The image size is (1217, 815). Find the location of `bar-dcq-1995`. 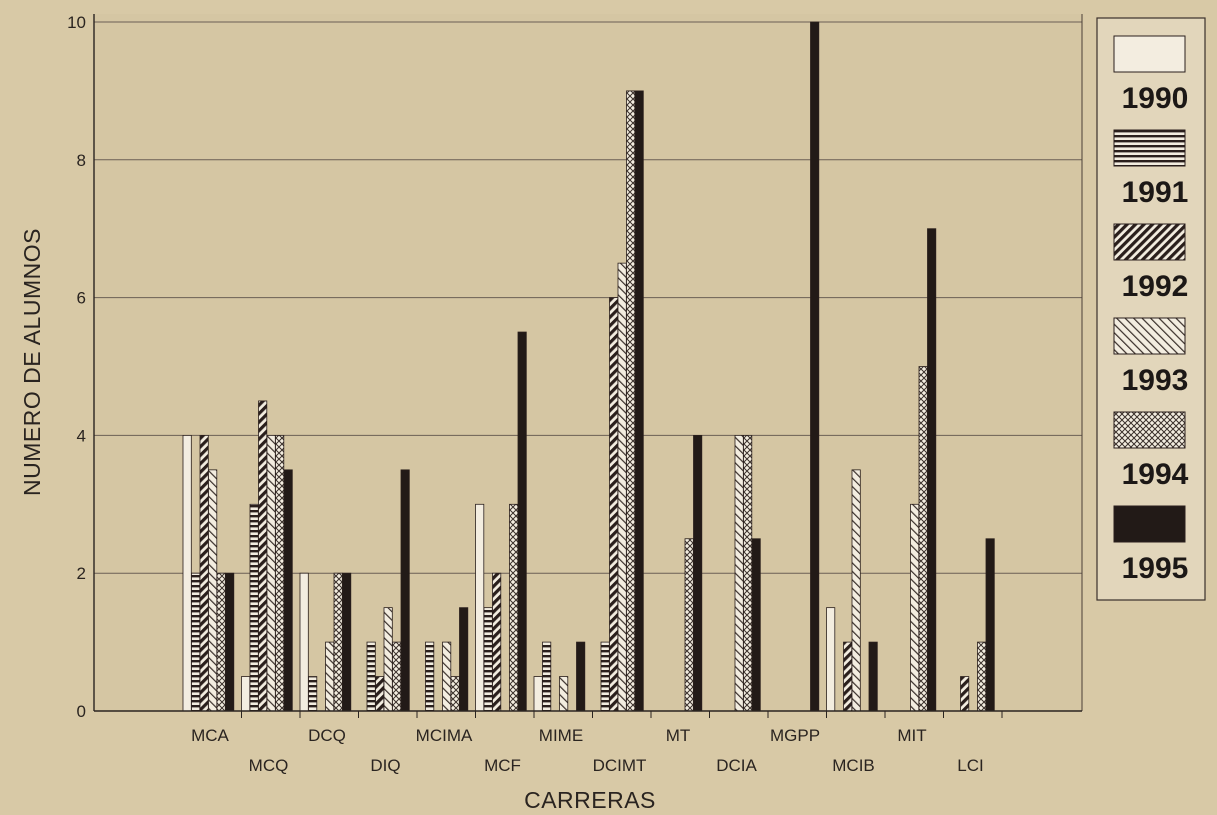

bar-dcq-1995 is located at coordinates (347, 642).